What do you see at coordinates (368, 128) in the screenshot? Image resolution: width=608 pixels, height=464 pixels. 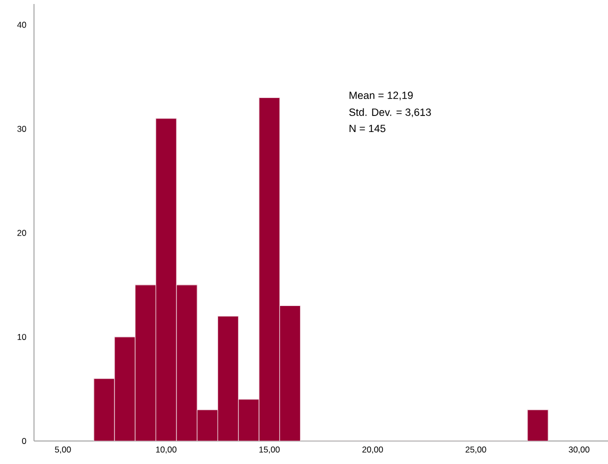 I see `annotation: N = 145` at bounding box center [368, 128].